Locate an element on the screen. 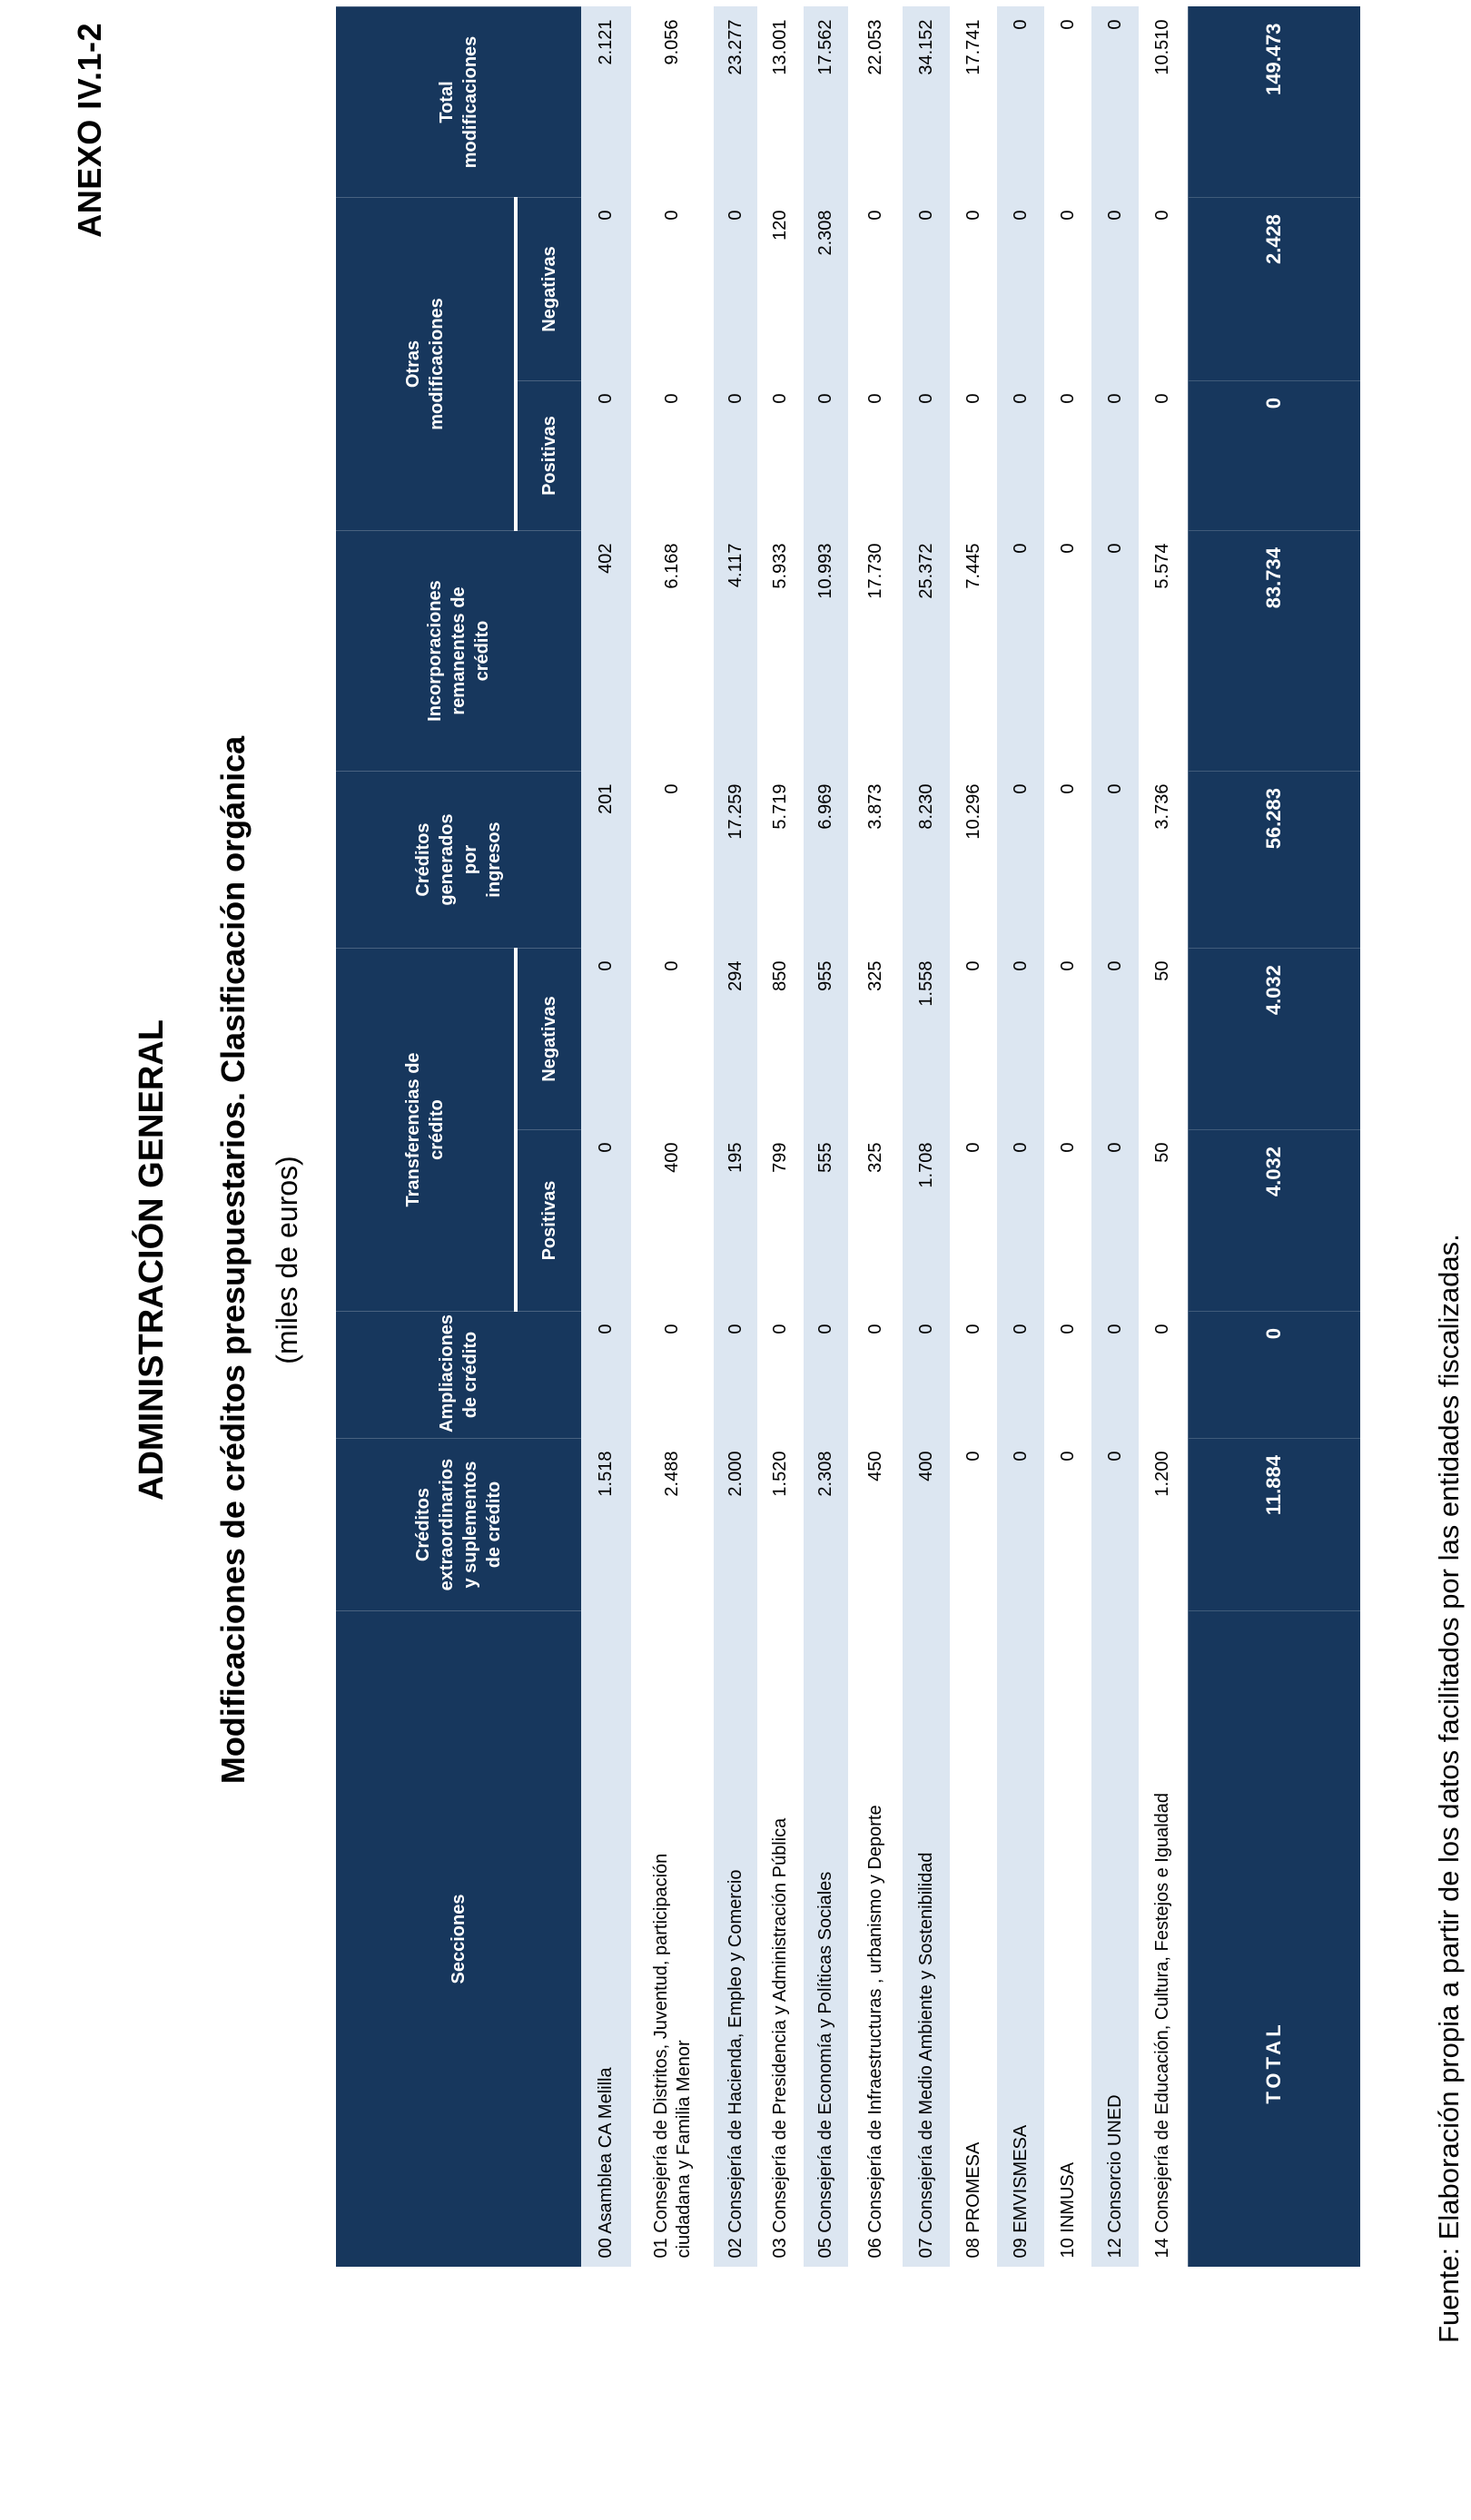  total-cell: 2.428 is located at coordinates (1274, 289).